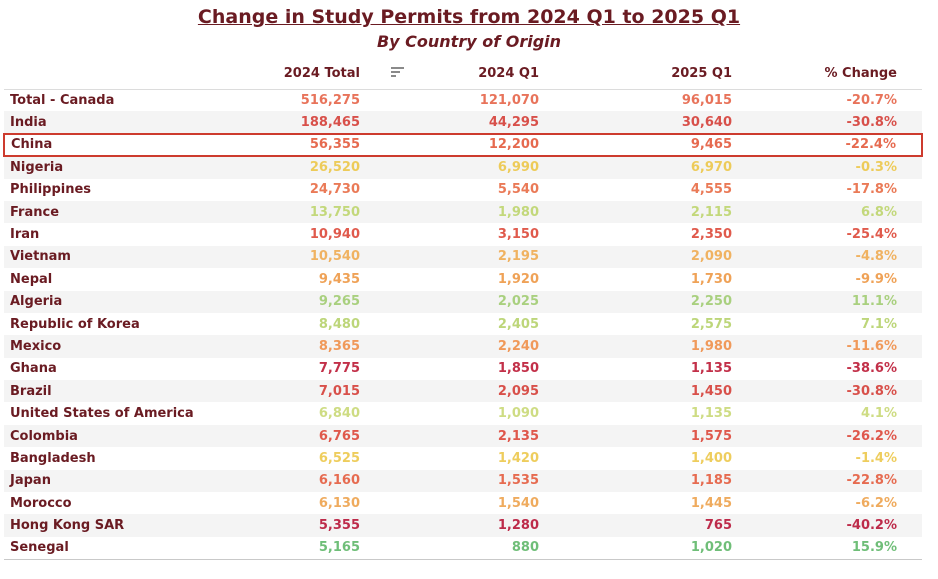 This screenshot has height=579, width=938. Describe the element at coordinates (827, 145) in the screenshot. I see `pct-change-cell: -22.4%` at that location.